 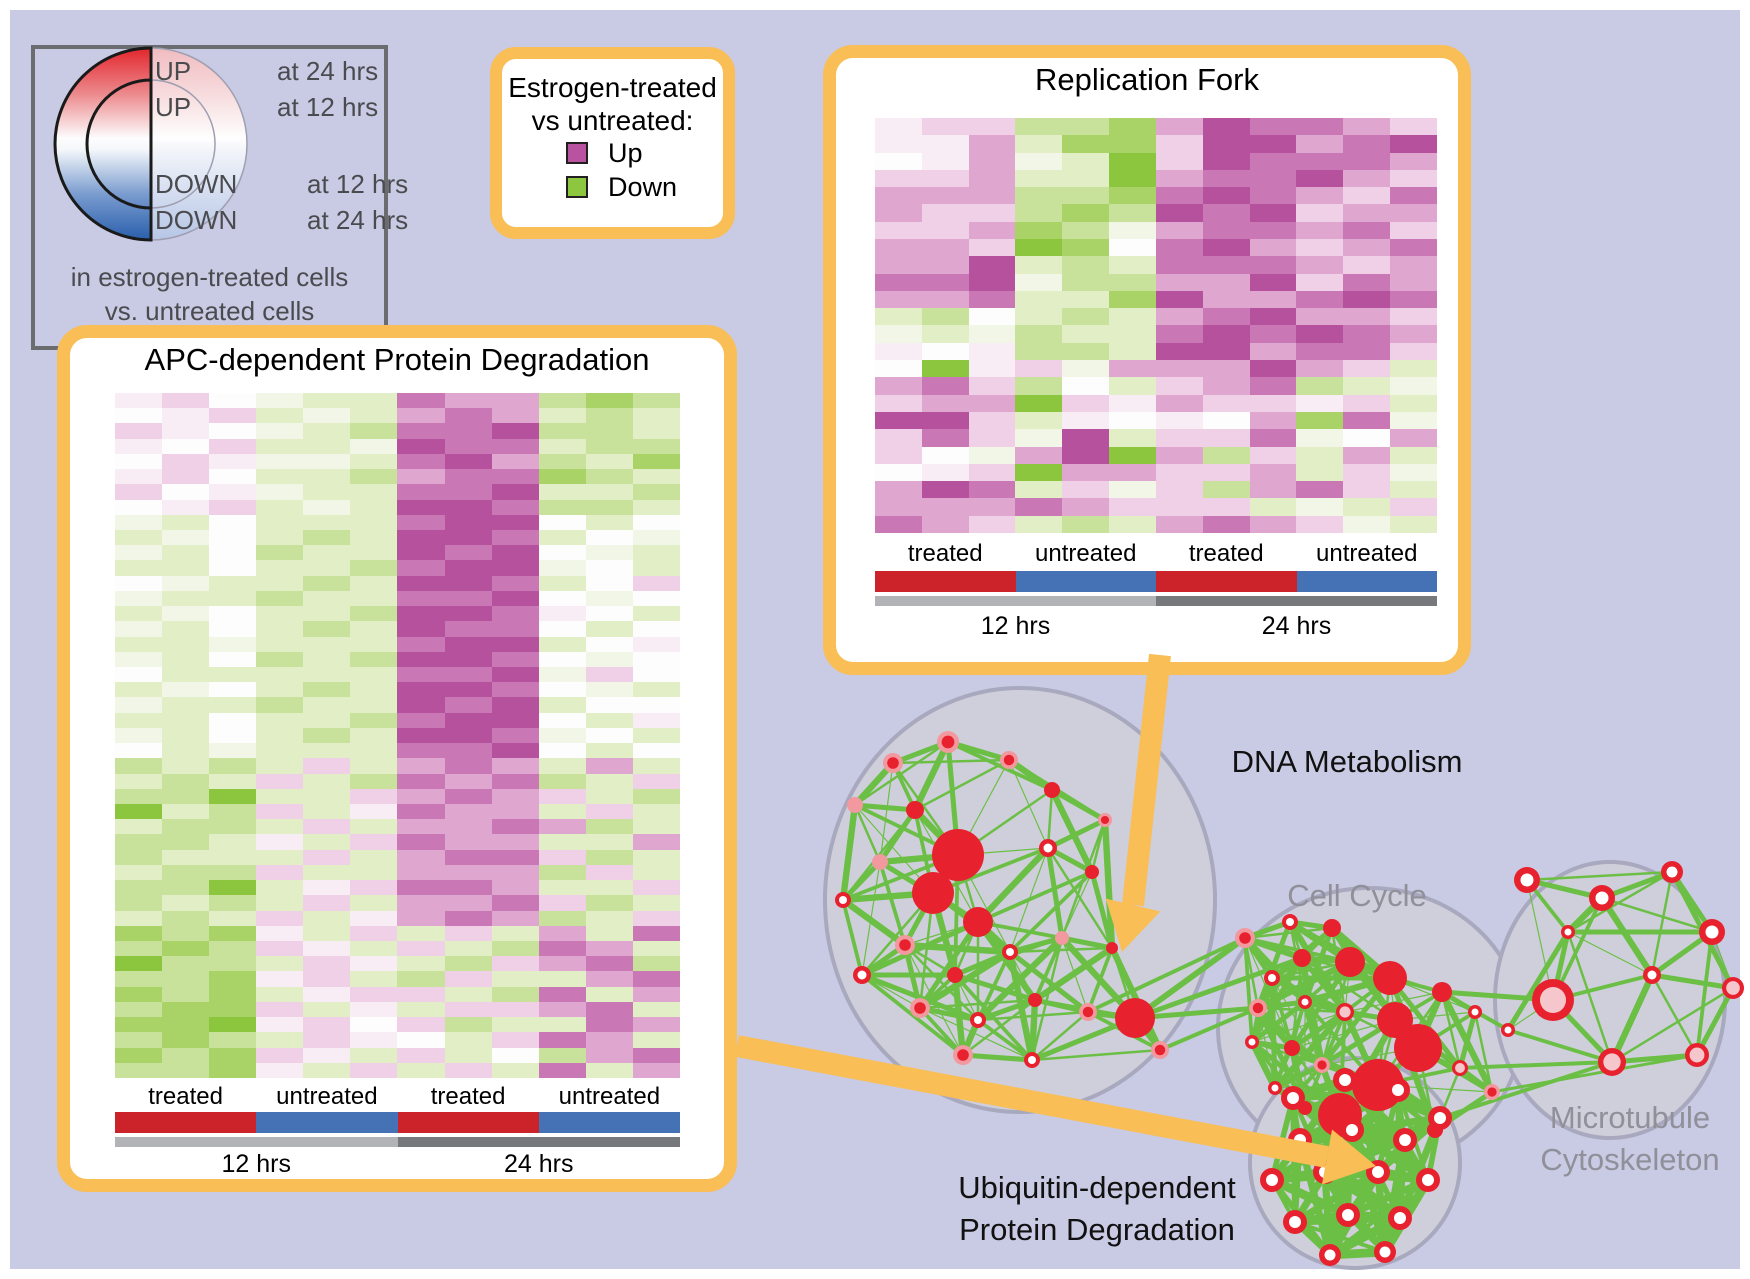 I want to click on apc-time-labels: 12 hrs 24 hrs, so click(x=397, y=1164).